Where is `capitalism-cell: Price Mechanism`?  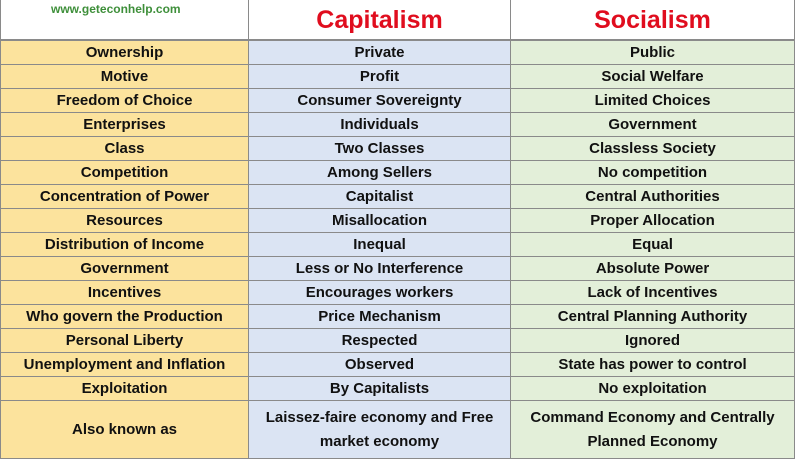 capitalism-cell: Price Mechanism is located at coordinates (379, 316).